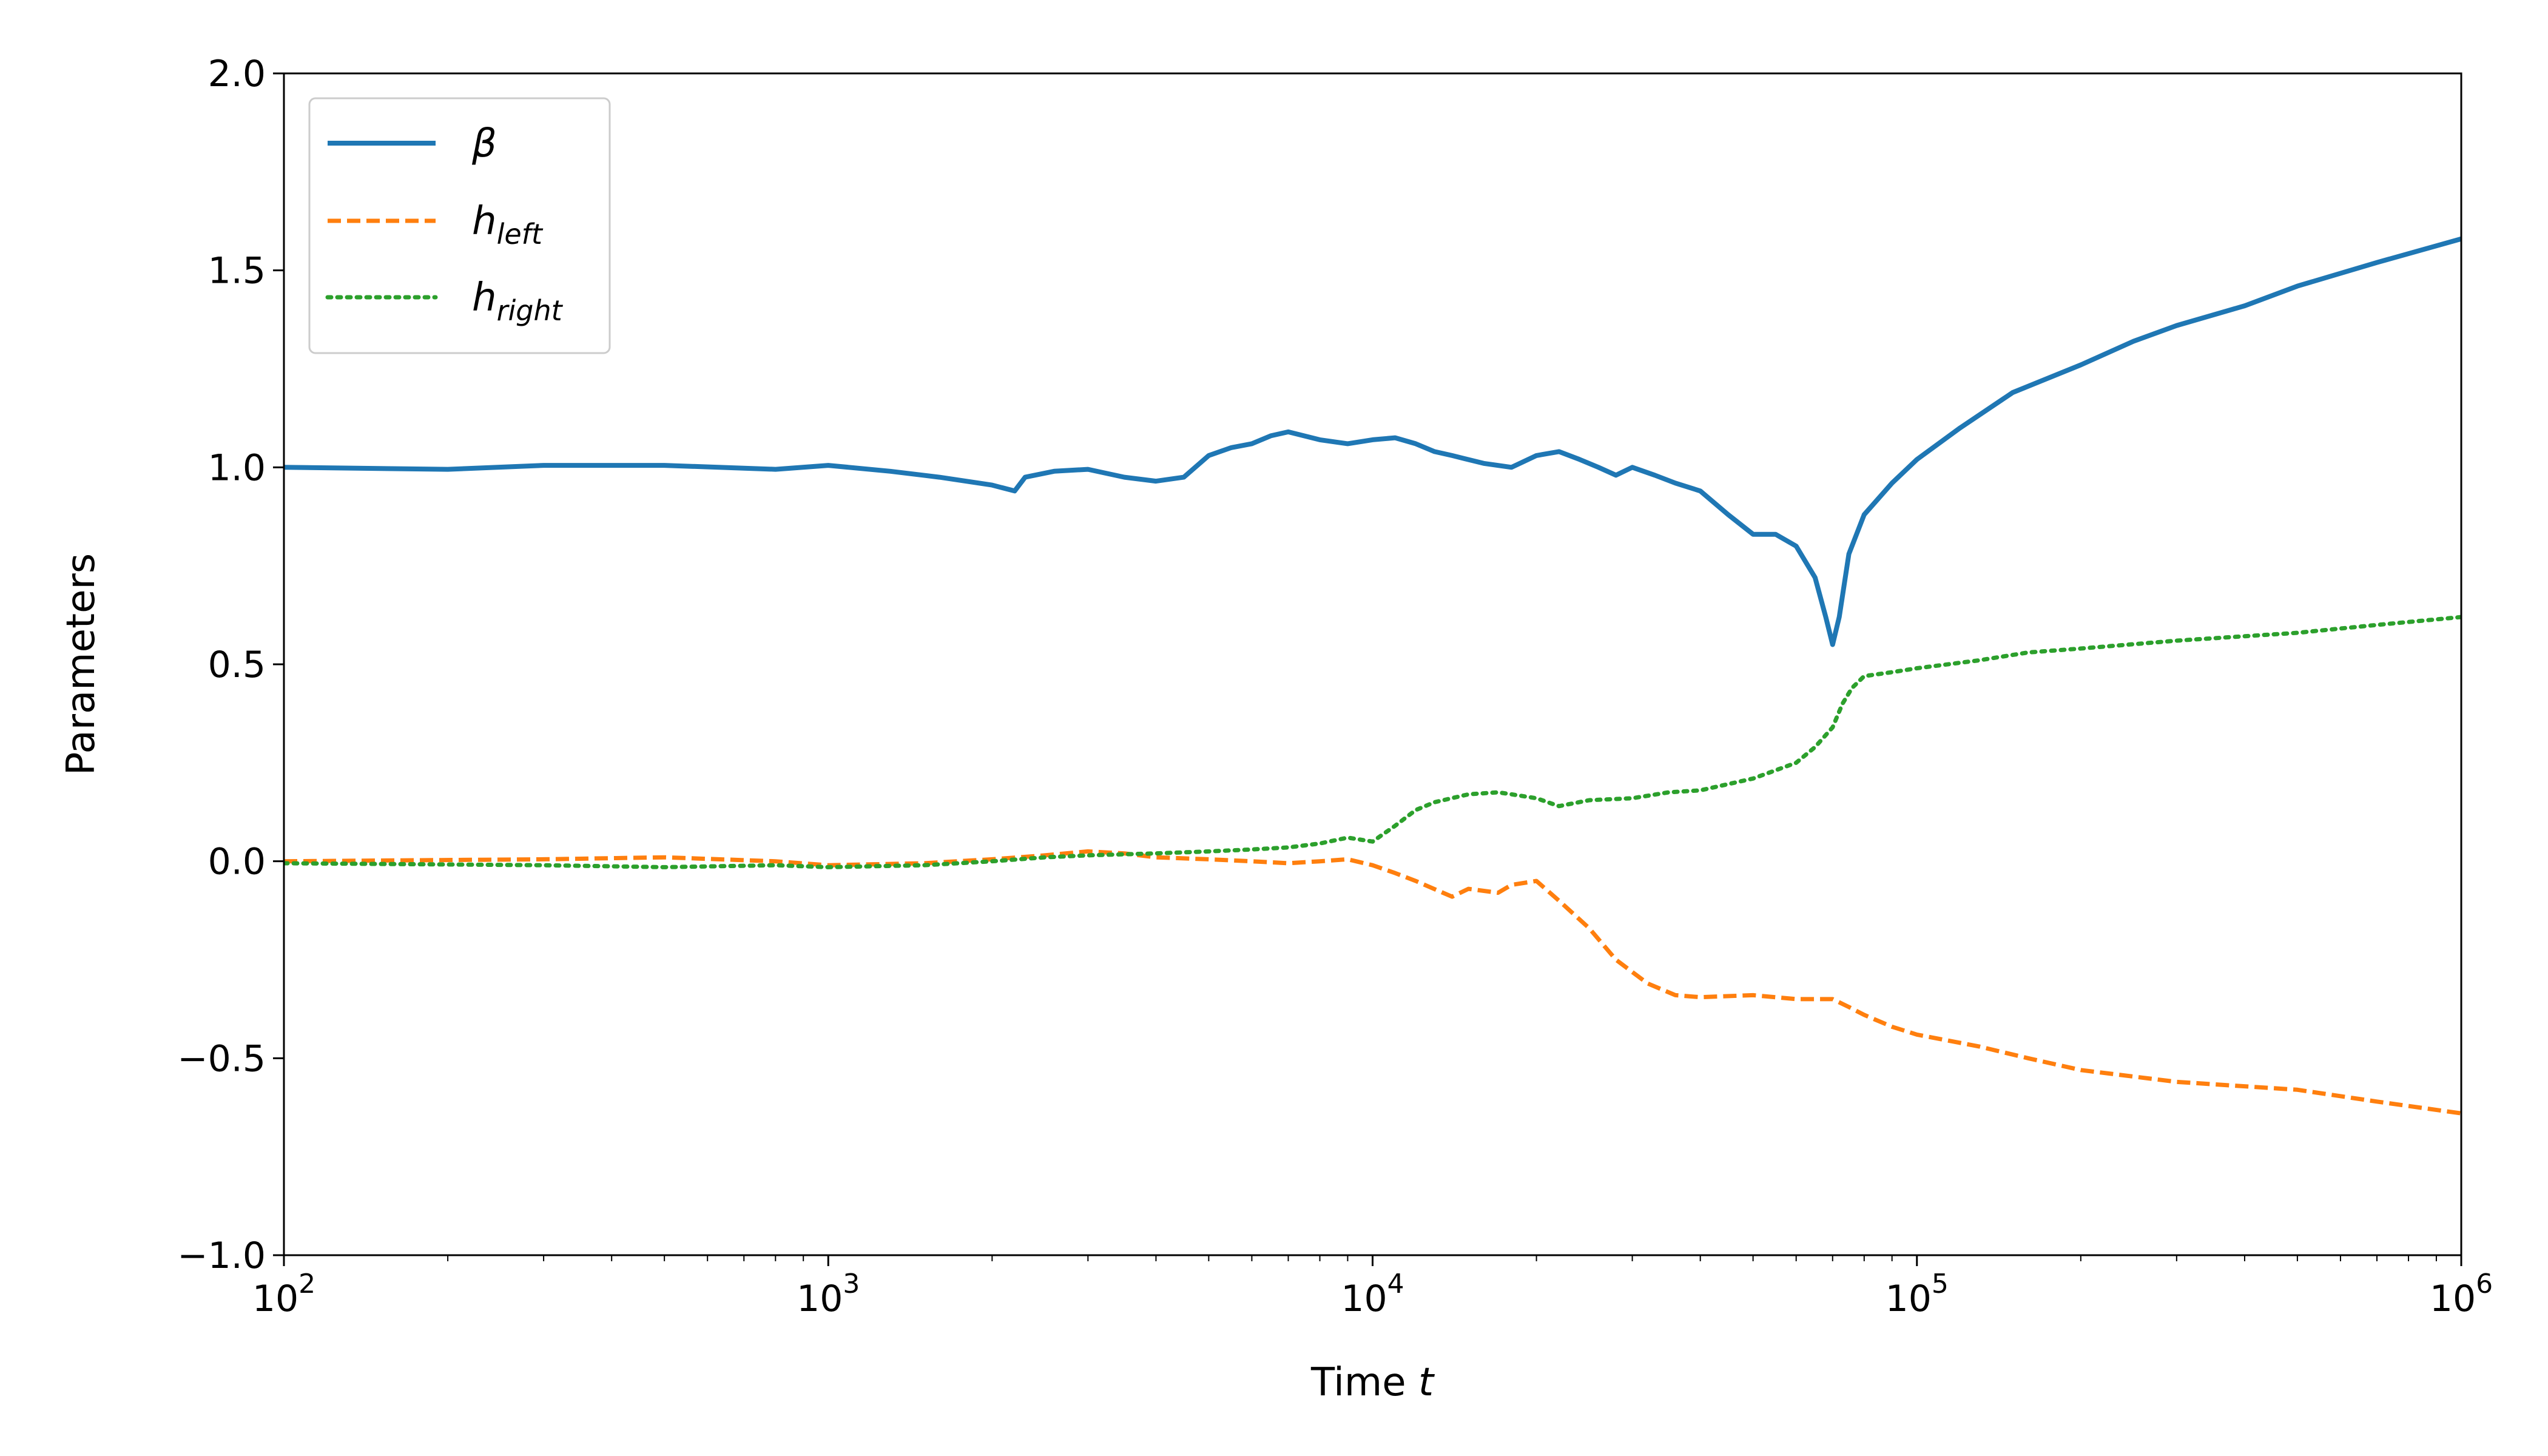 The image size is (2548, 1456). What do you see at coordinates (221, 1256) in the screenshot?
I see `y-tick-label: −1.0` at bounding box center [221, 1256].